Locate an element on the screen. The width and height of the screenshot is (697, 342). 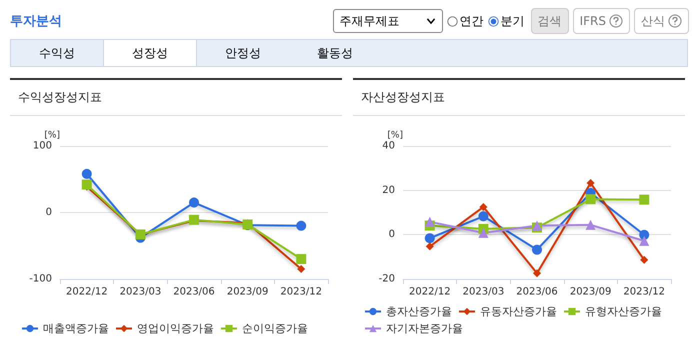
legend-label: 유형자산증가율 is located at coordinates (623, 311).